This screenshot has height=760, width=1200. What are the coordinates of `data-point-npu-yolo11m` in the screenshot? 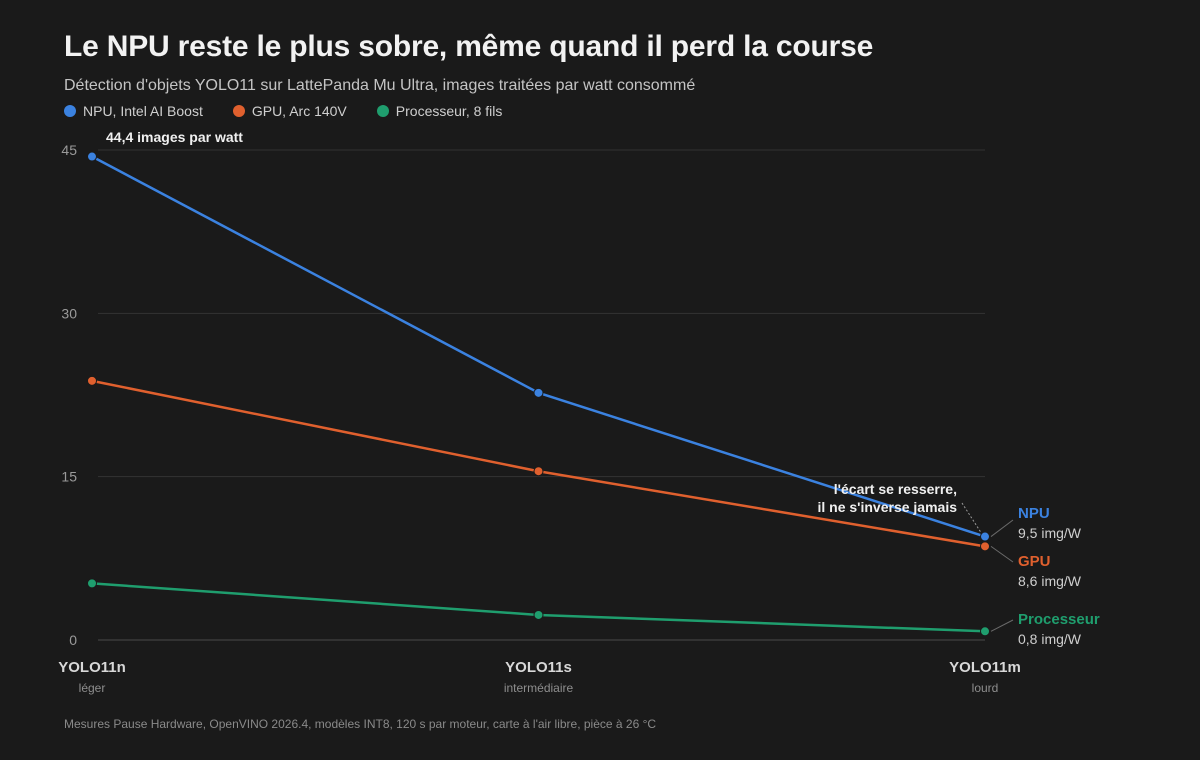 It's located at (985, 536).